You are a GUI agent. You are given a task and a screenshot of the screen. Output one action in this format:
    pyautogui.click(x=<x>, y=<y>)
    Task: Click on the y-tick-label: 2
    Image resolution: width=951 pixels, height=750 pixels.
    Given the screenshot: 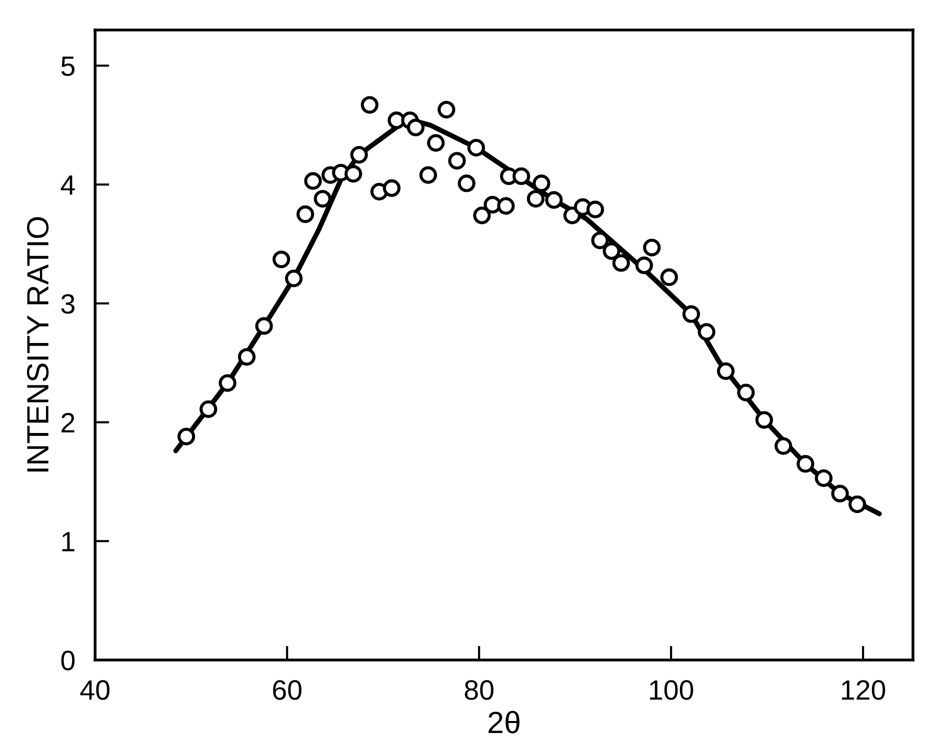 What is the action you would take?
    pyautogui.click(x=68, y=422)
    